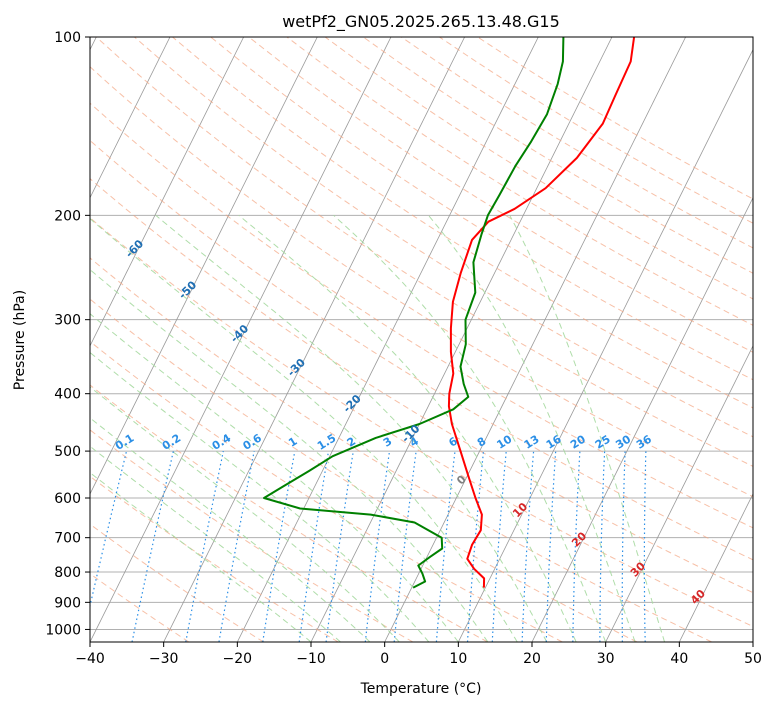  What do you see at coordinates (67, 395) in the screenshot?
I see `y-tick-label: 400` at bounding box center [67, 395].